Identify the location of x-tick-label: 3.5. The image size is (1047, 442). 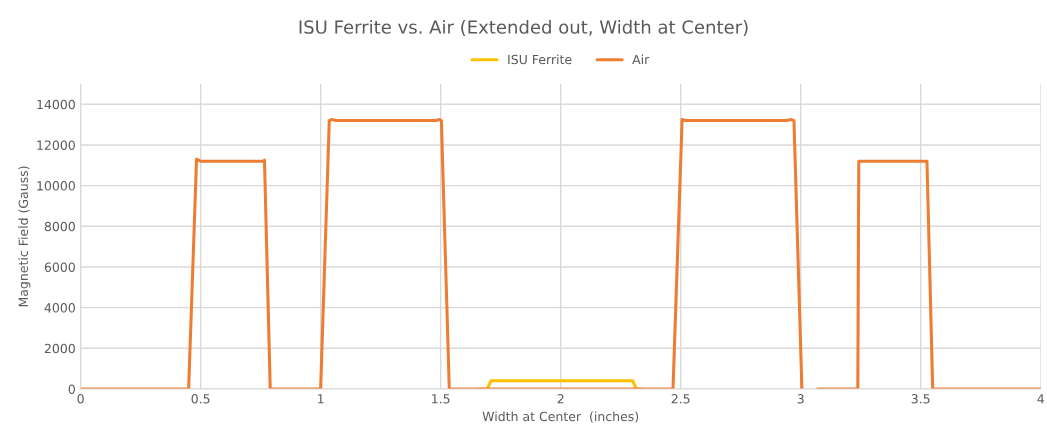
(920, 399).